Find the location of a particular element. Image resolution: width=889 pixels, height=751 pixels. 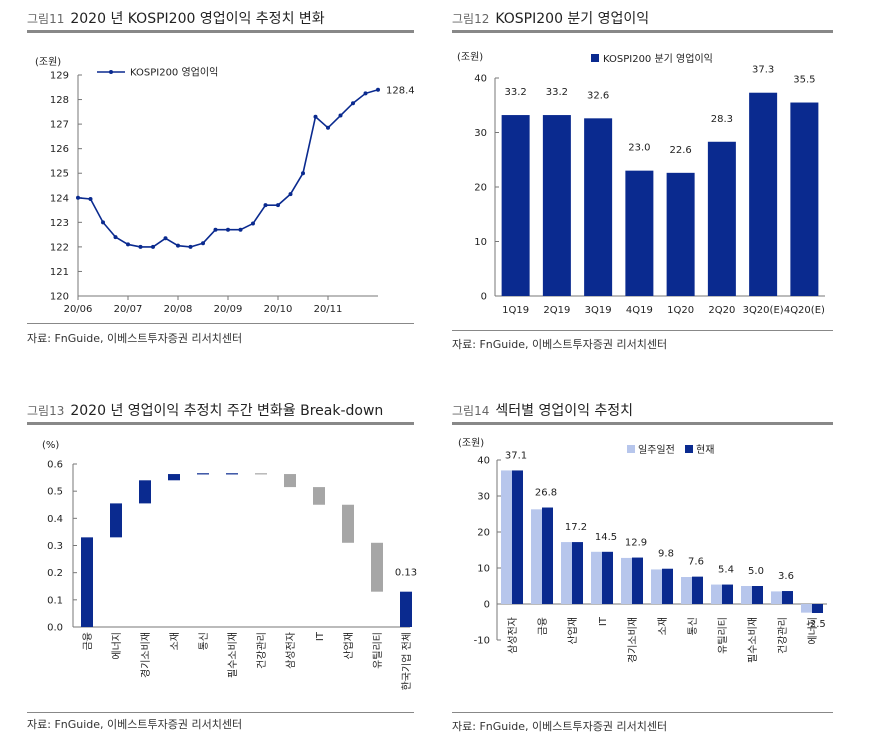

y-tick-label: -10 is located at coordinates (482, 641).